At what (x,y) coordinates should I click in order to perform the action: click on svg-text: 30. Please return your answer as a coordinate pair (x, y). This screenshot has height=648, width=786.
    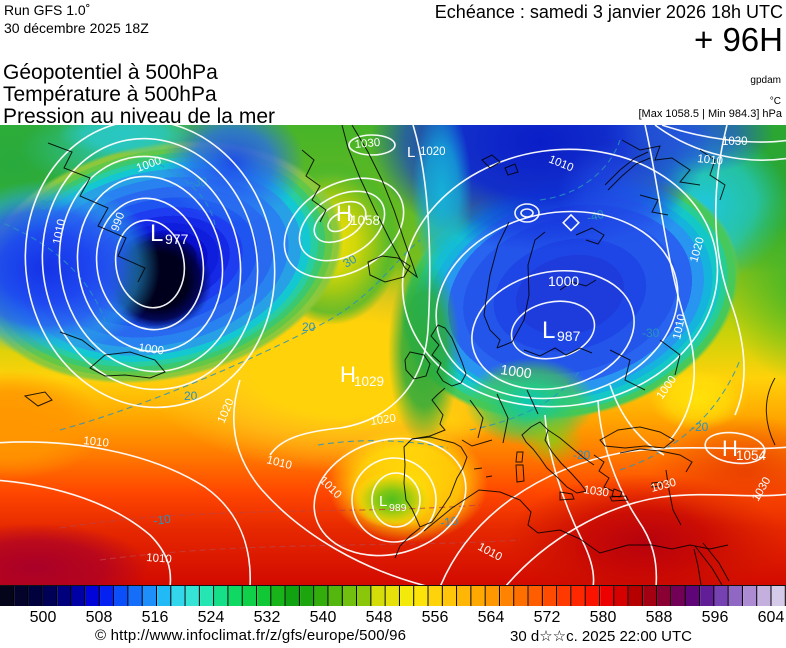
    Looking at the image, I should click on (350, 261).